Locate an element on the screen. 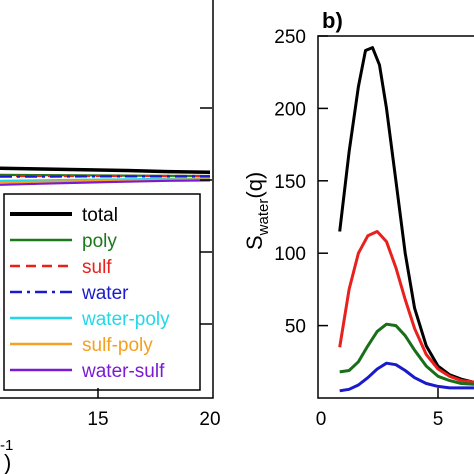  y-axis-label-suffix: (q) is located at coordinates (254, 185).